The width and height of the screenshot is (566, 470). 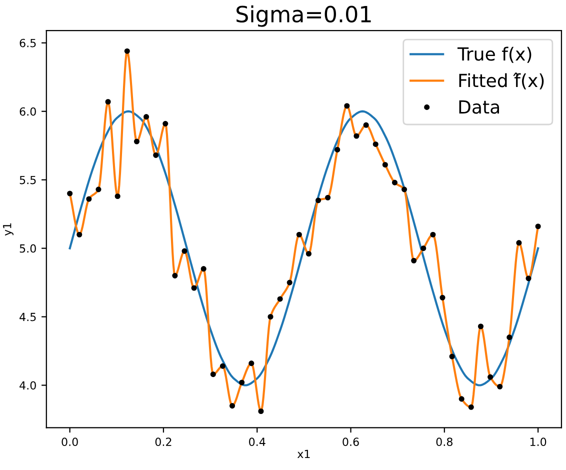 I want to click on y-tick-label: 6.0, so click(x=28, y=111).